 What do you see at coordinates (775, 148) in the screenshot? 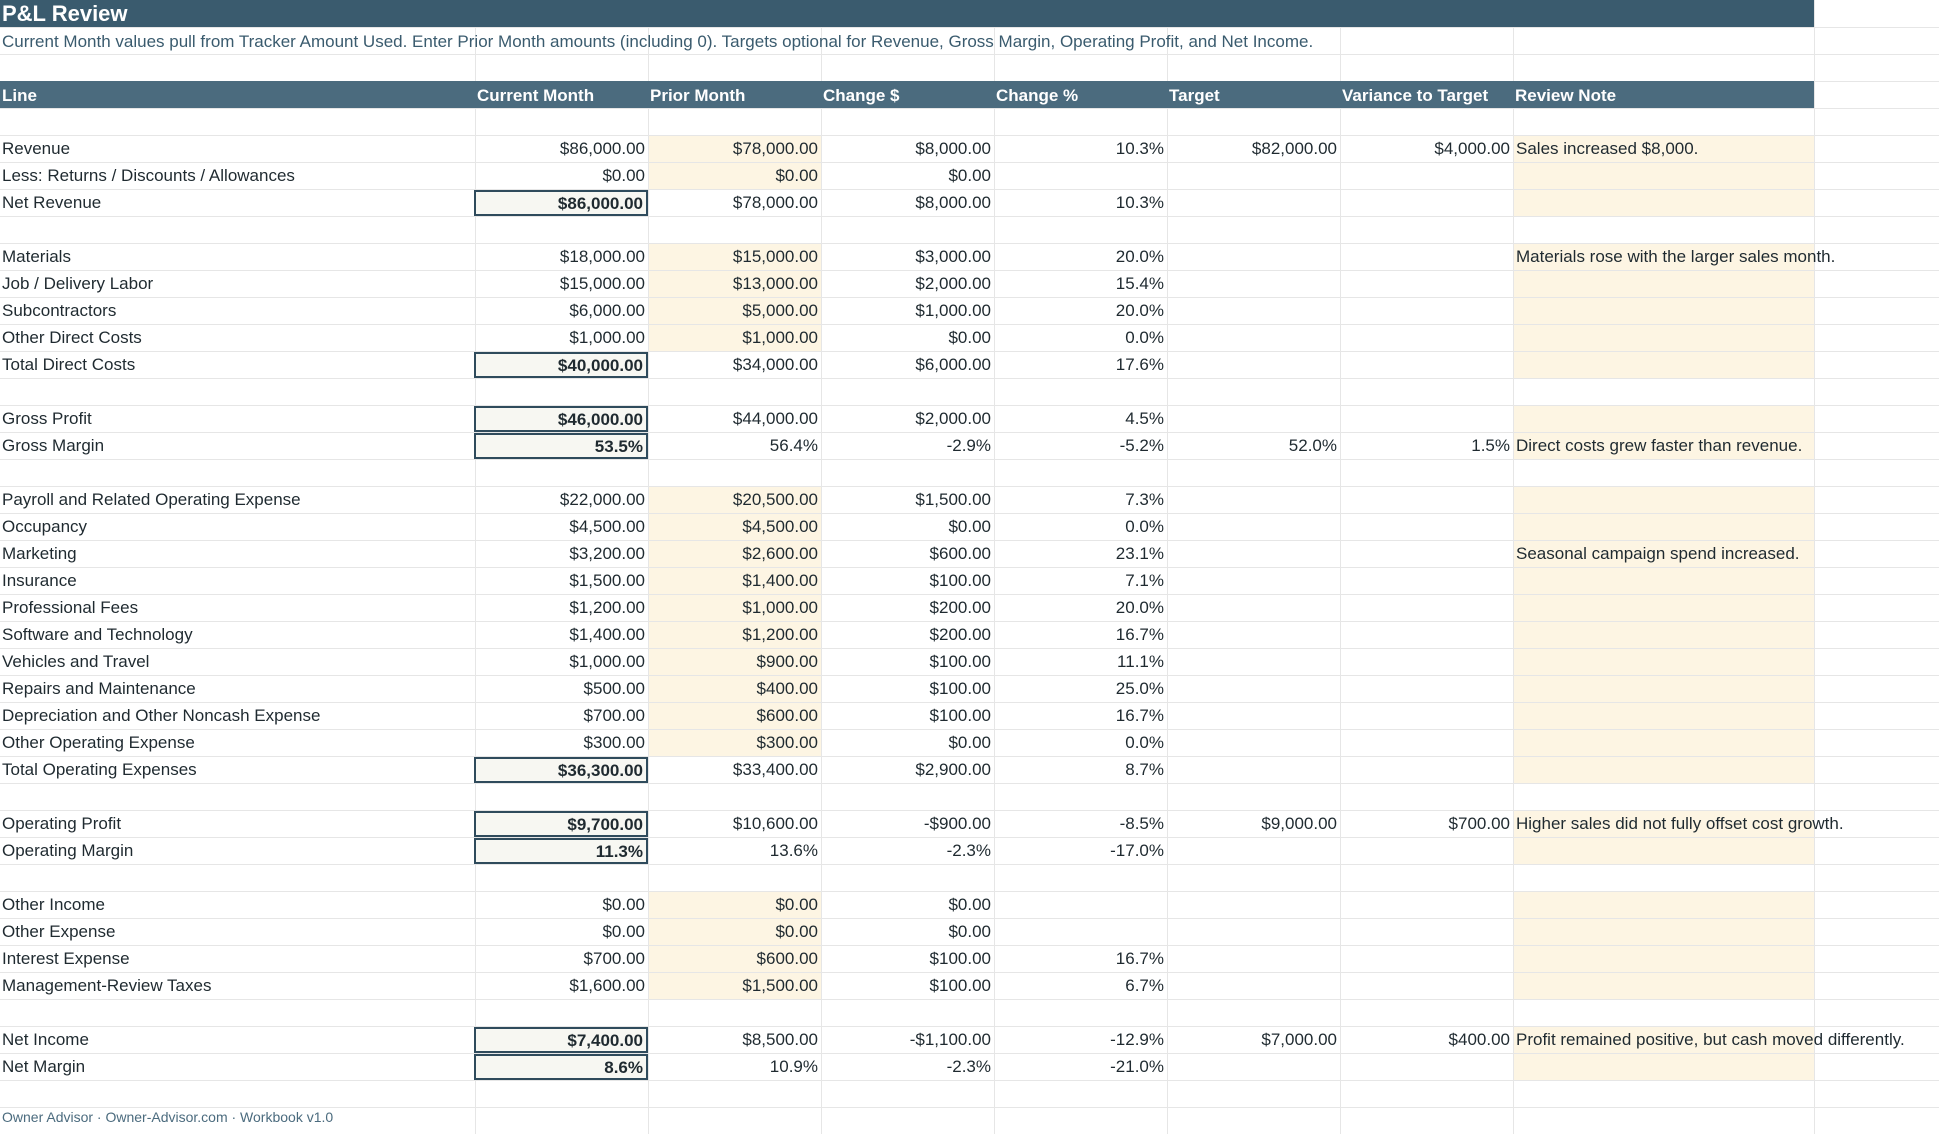
I see `prior-month-value: $78,000.00` at bounding box center [775, 148].